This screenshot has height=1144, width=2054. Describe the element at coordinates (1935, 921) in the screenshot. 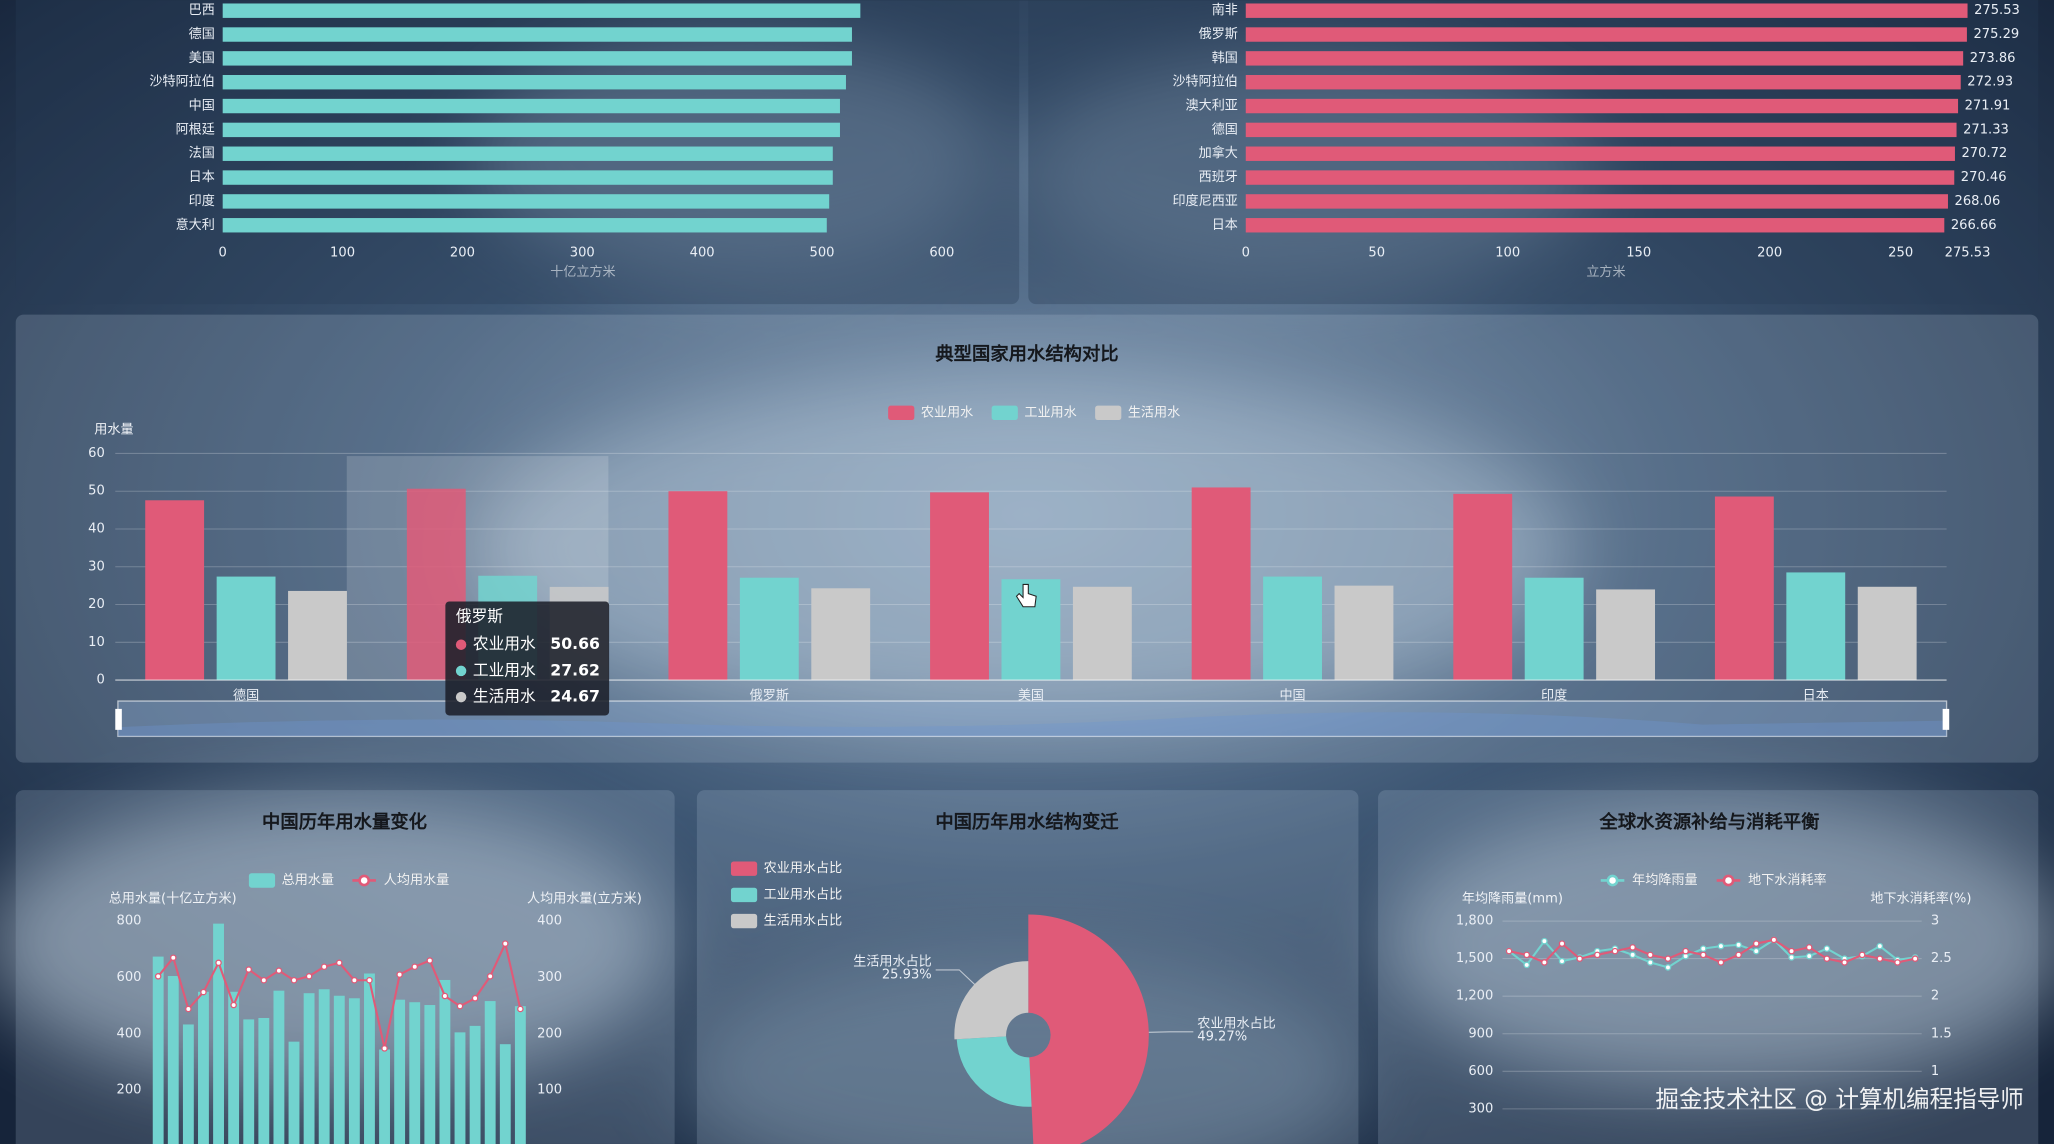

I see `y2-tick-label: 3` at that location.